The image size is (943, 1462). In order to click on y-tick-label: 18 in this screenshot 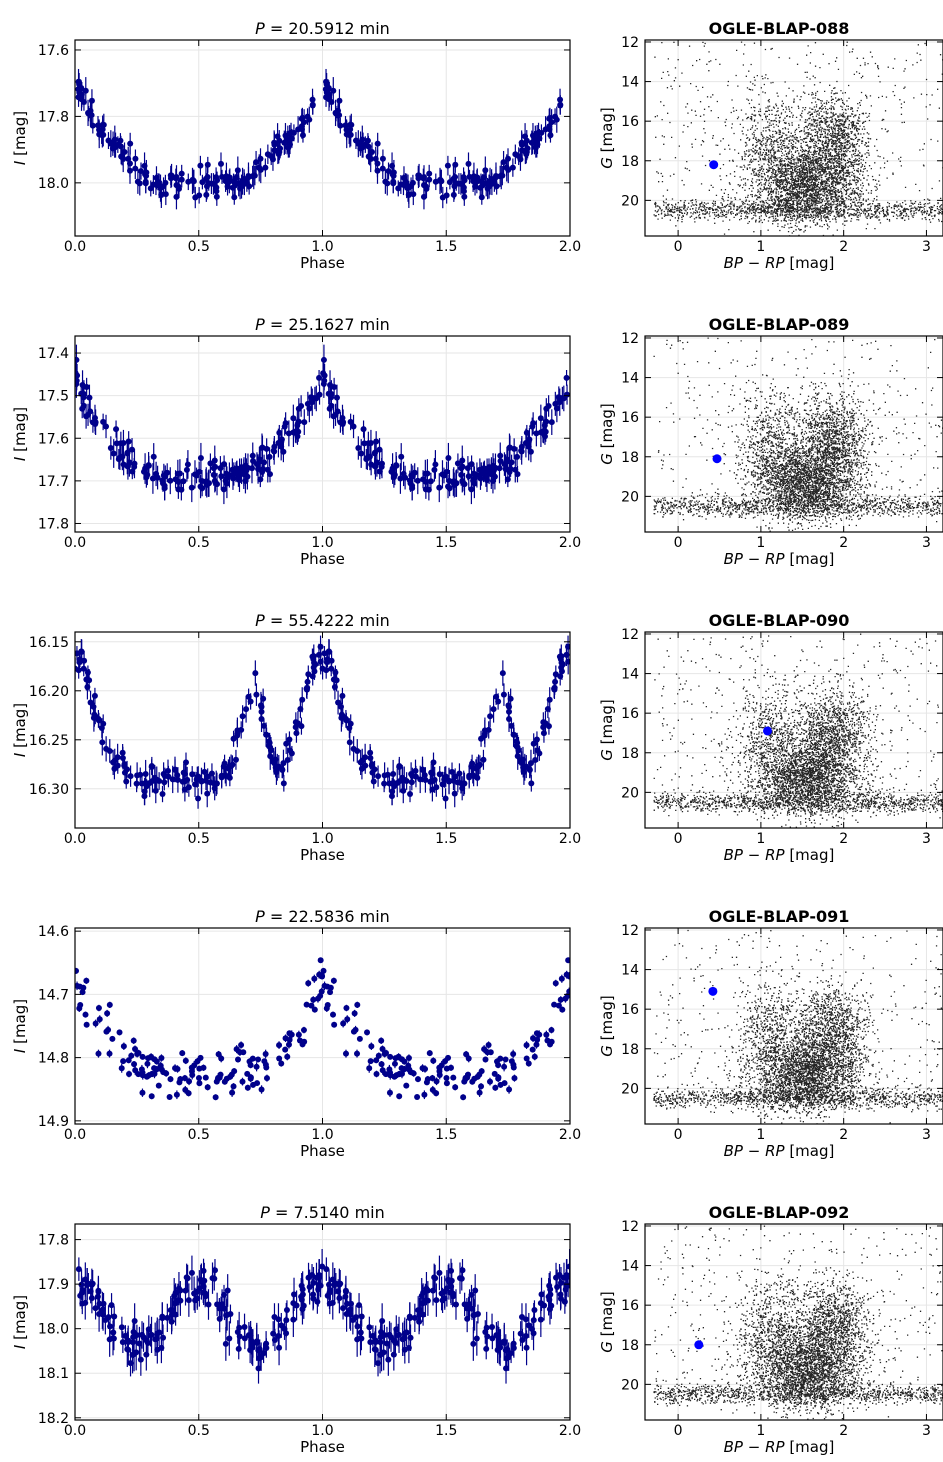, I will do `click(630, 1050)`.